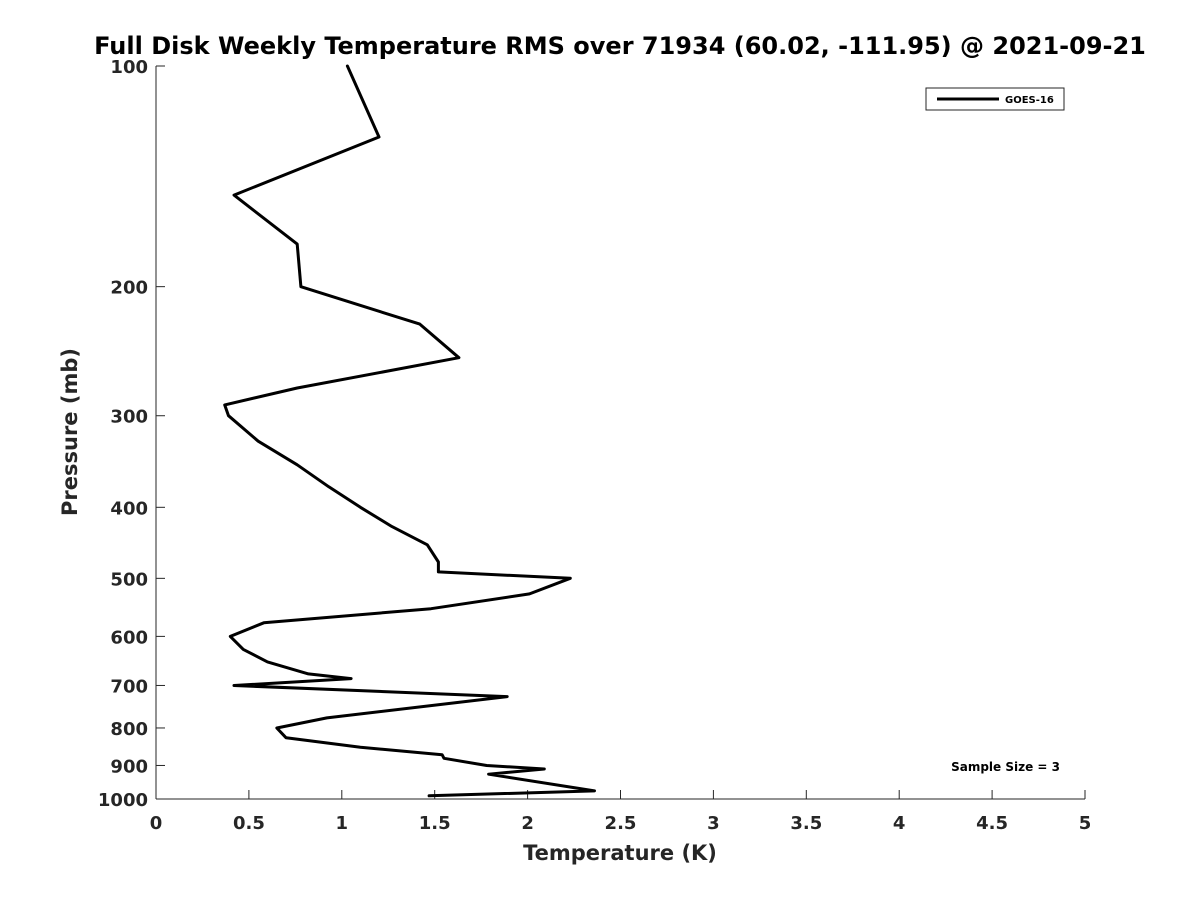 This screenshot has width=1200, height=900. Describe the element at coordinates (129, 579) in the screenshot. I see `y-tick-label: 500` at that location.